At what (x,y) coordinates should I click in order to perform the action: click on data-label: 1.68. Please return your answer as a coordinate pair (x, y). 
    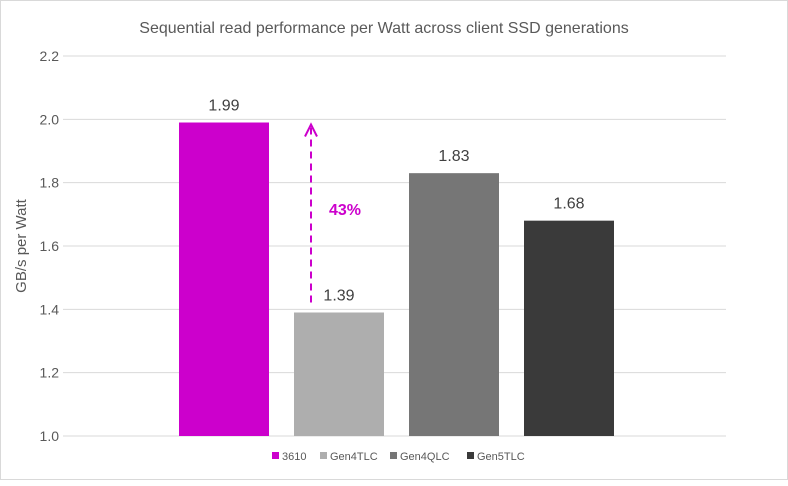
    Looking at the image, I should click on (568, 204).